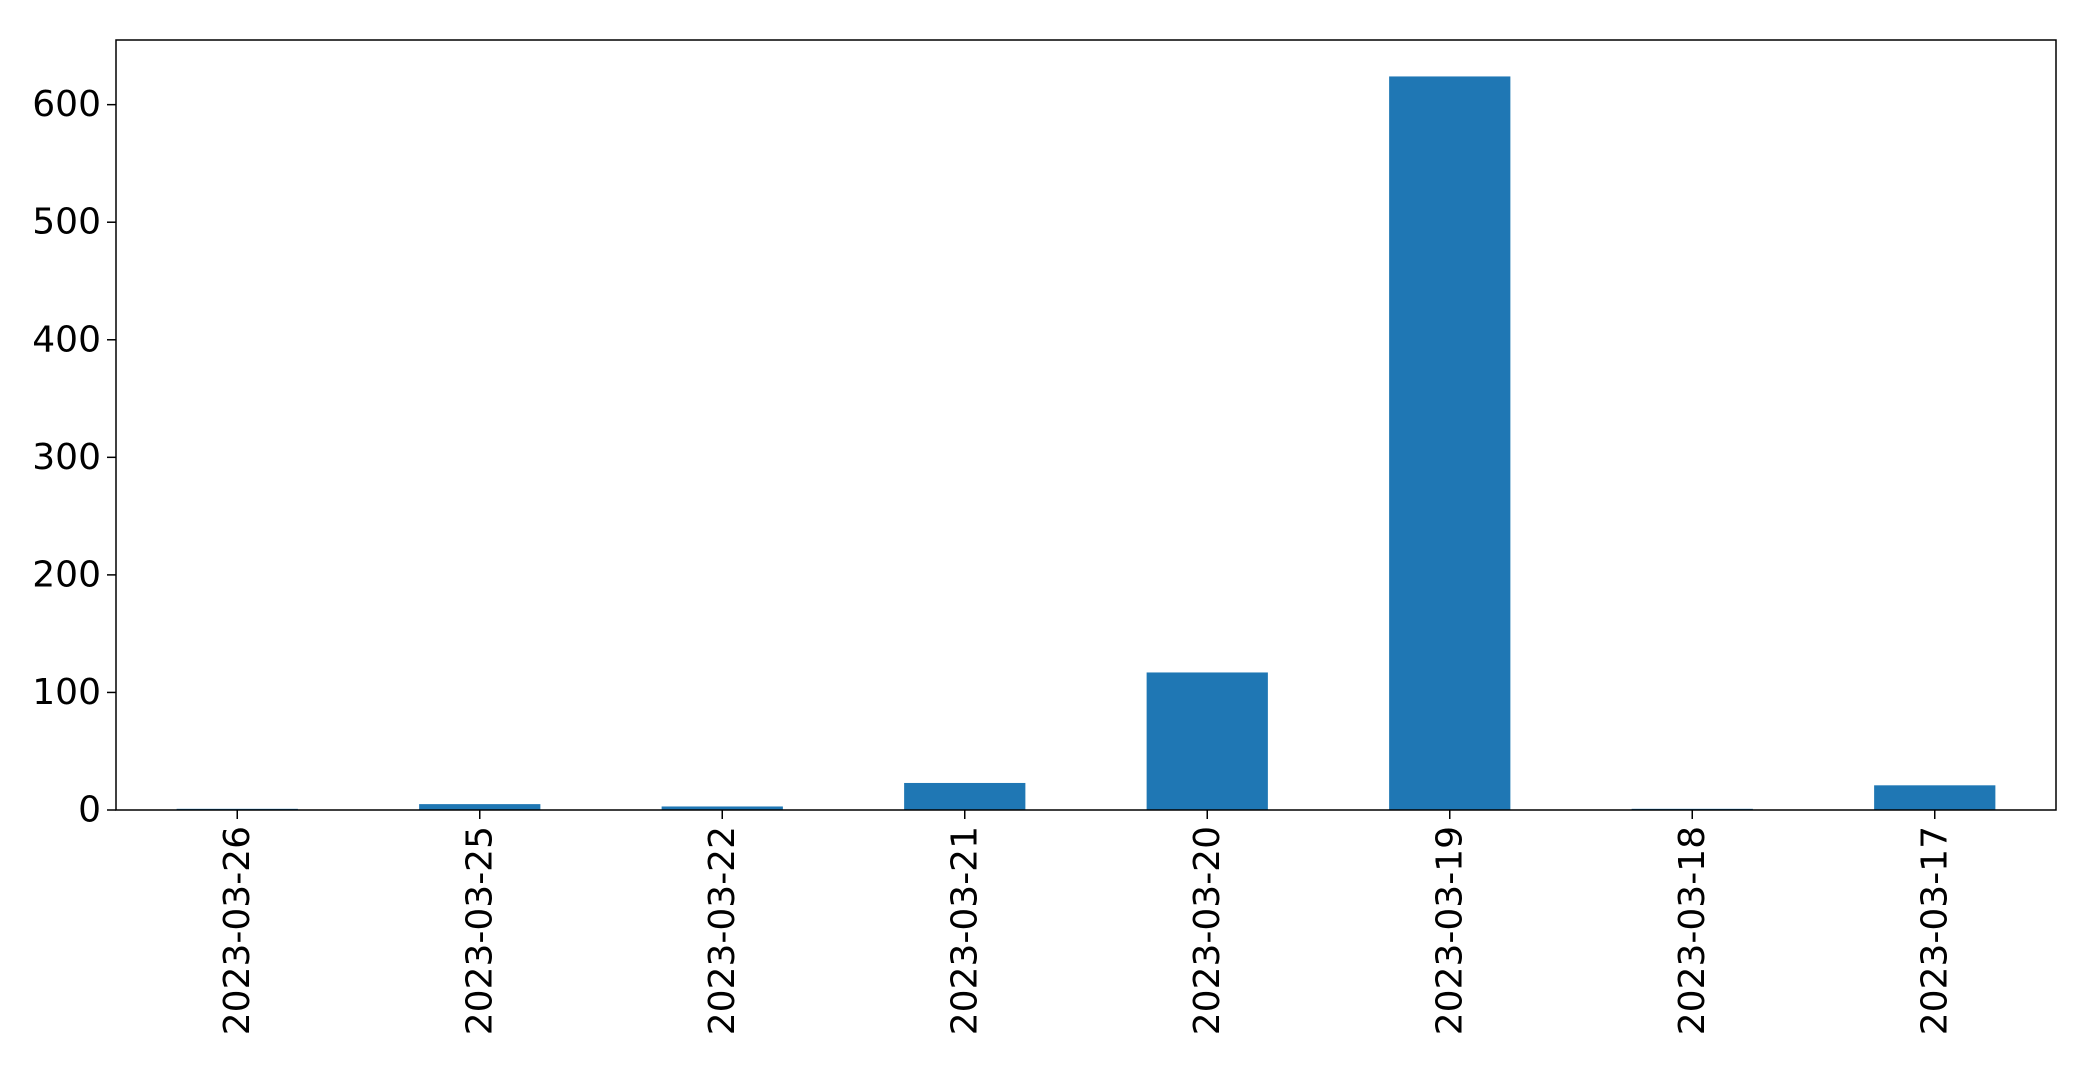 The image size is (2093, 1065). I want to click on x-tick-label: 2023-03-19, so click(1449, 930).